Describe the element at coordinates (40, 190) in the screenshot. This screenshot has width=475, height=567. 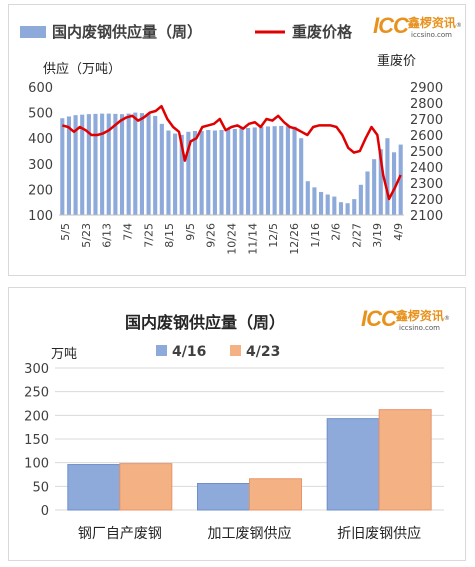
I see `y-left-tick-label: 200` at that location.